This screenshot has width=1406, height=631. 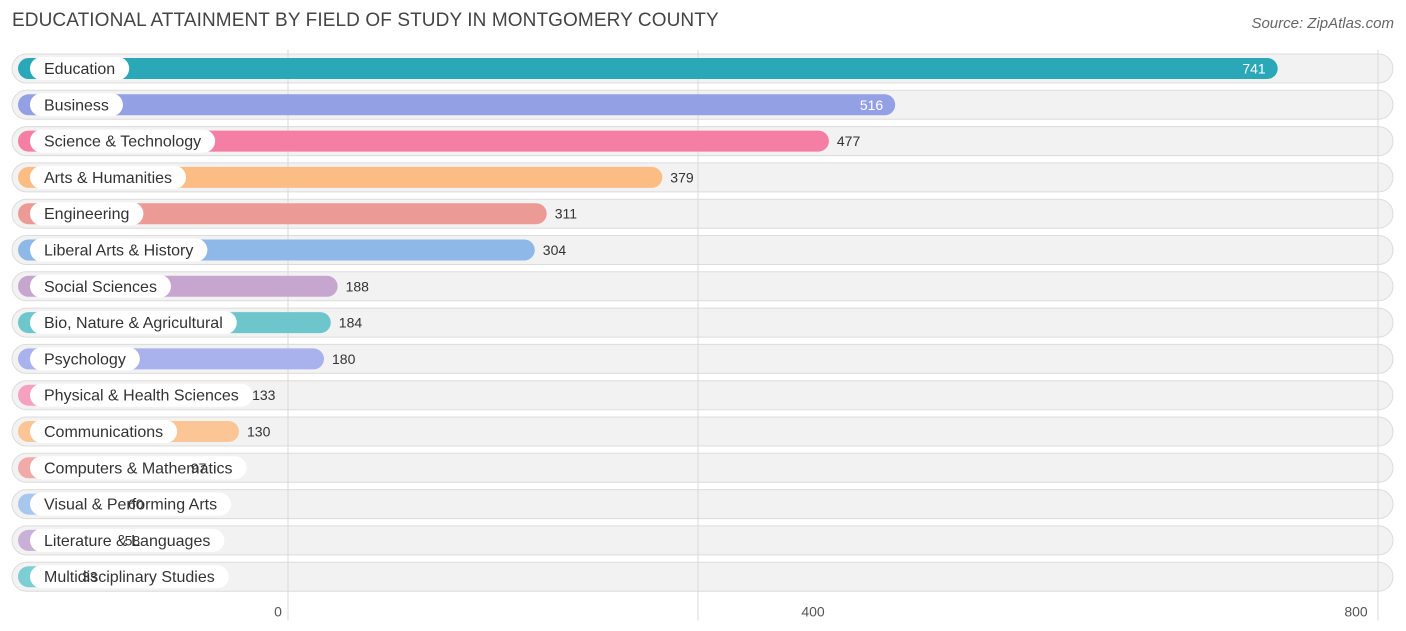 I want to click on value-label: 304, so click(x=555, y=250).